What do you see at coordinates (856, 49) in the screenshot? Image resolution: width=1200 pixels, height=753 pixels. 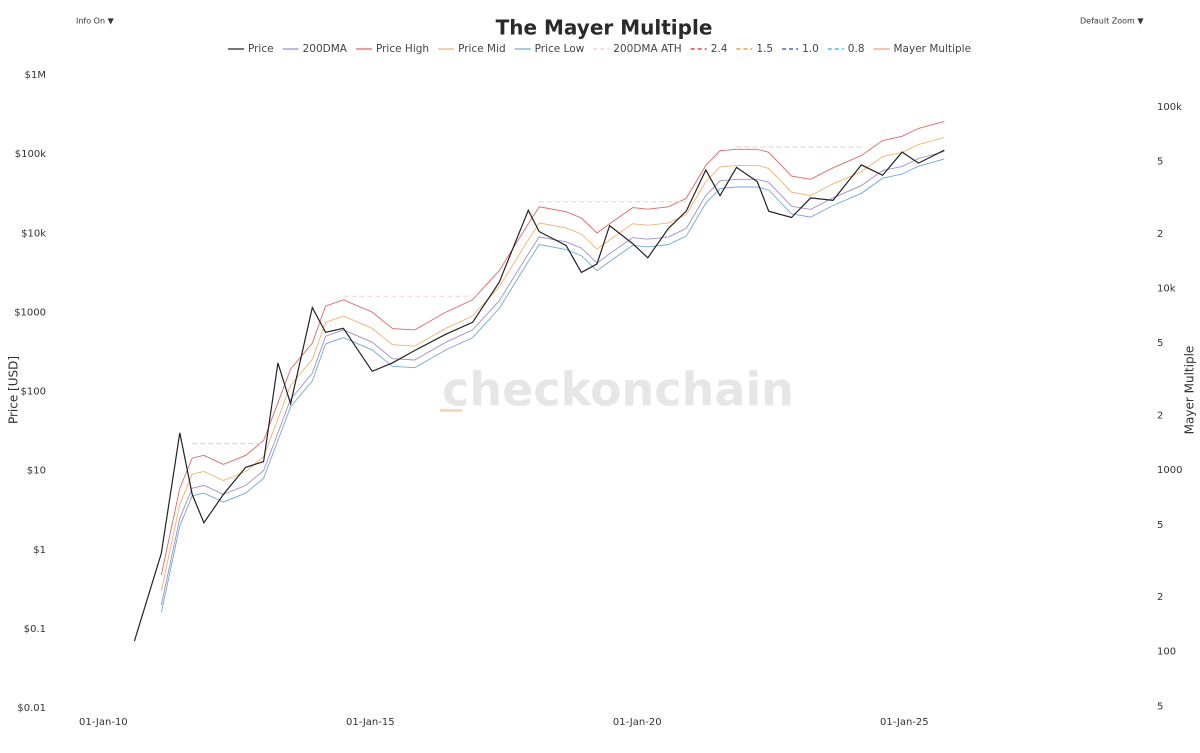 I see `legend-label: 0.8` at bounding box center [856, 49].